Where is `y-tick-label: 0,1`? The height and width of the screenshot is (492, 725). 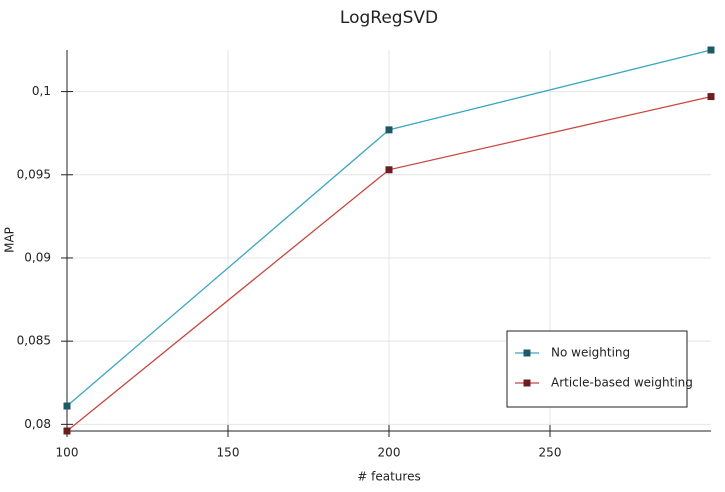 y-tick-label: 0,1 is located at coordinates (41, 91).